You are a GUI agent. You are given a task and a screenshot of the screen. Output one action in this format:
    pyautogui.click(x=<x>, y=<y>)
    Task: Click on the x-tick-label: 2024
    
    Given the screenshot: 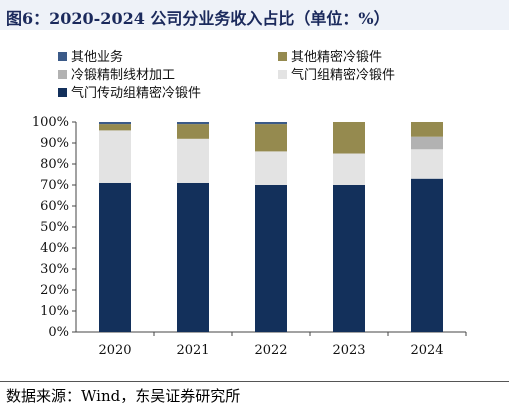 What is the action you would take?
    pyautogui.click(x=426, y=350)
    